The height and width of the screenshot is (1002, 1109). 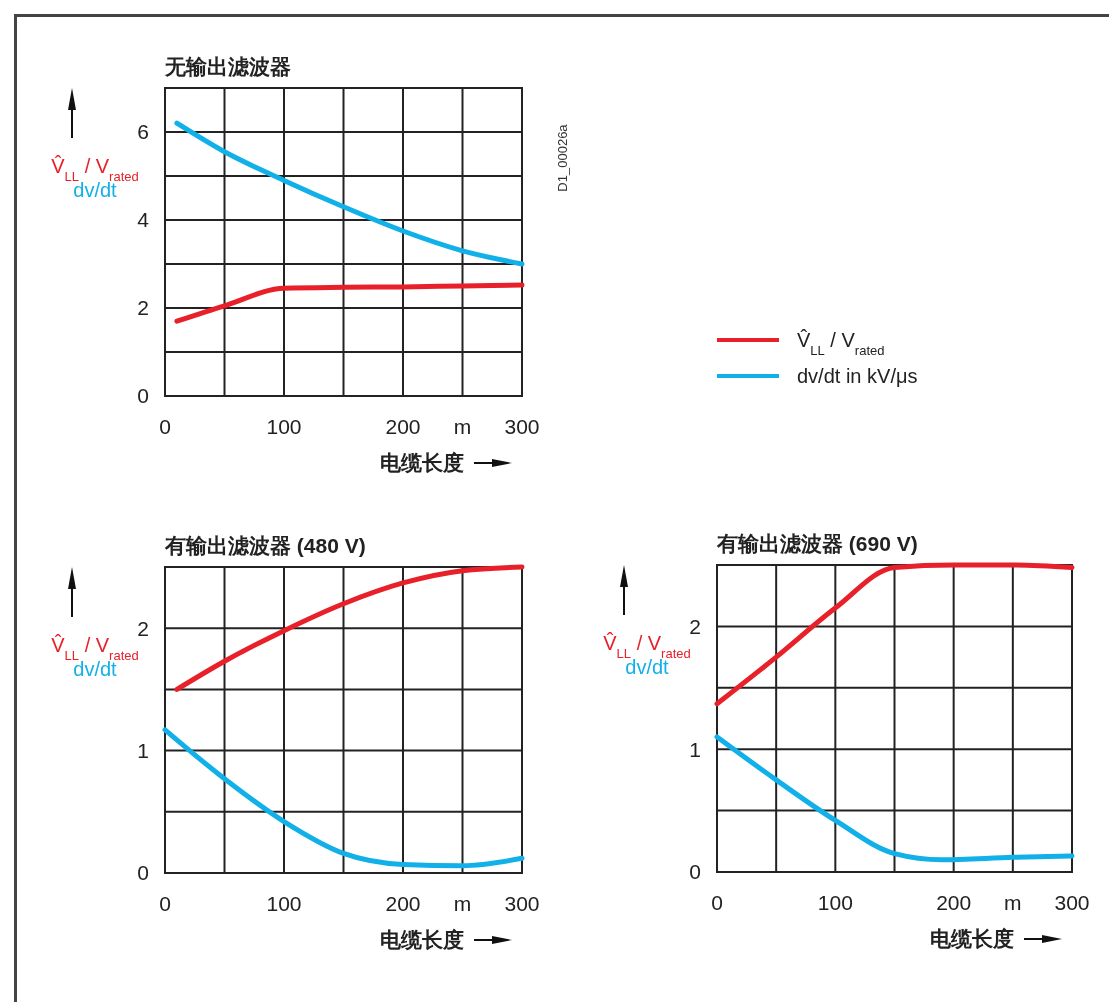 What do you see at coordinates (817, 543) in the screenshot?
I see `chart-title: 有输出滤波器 (690 V)` at bounding box center [817, 543].